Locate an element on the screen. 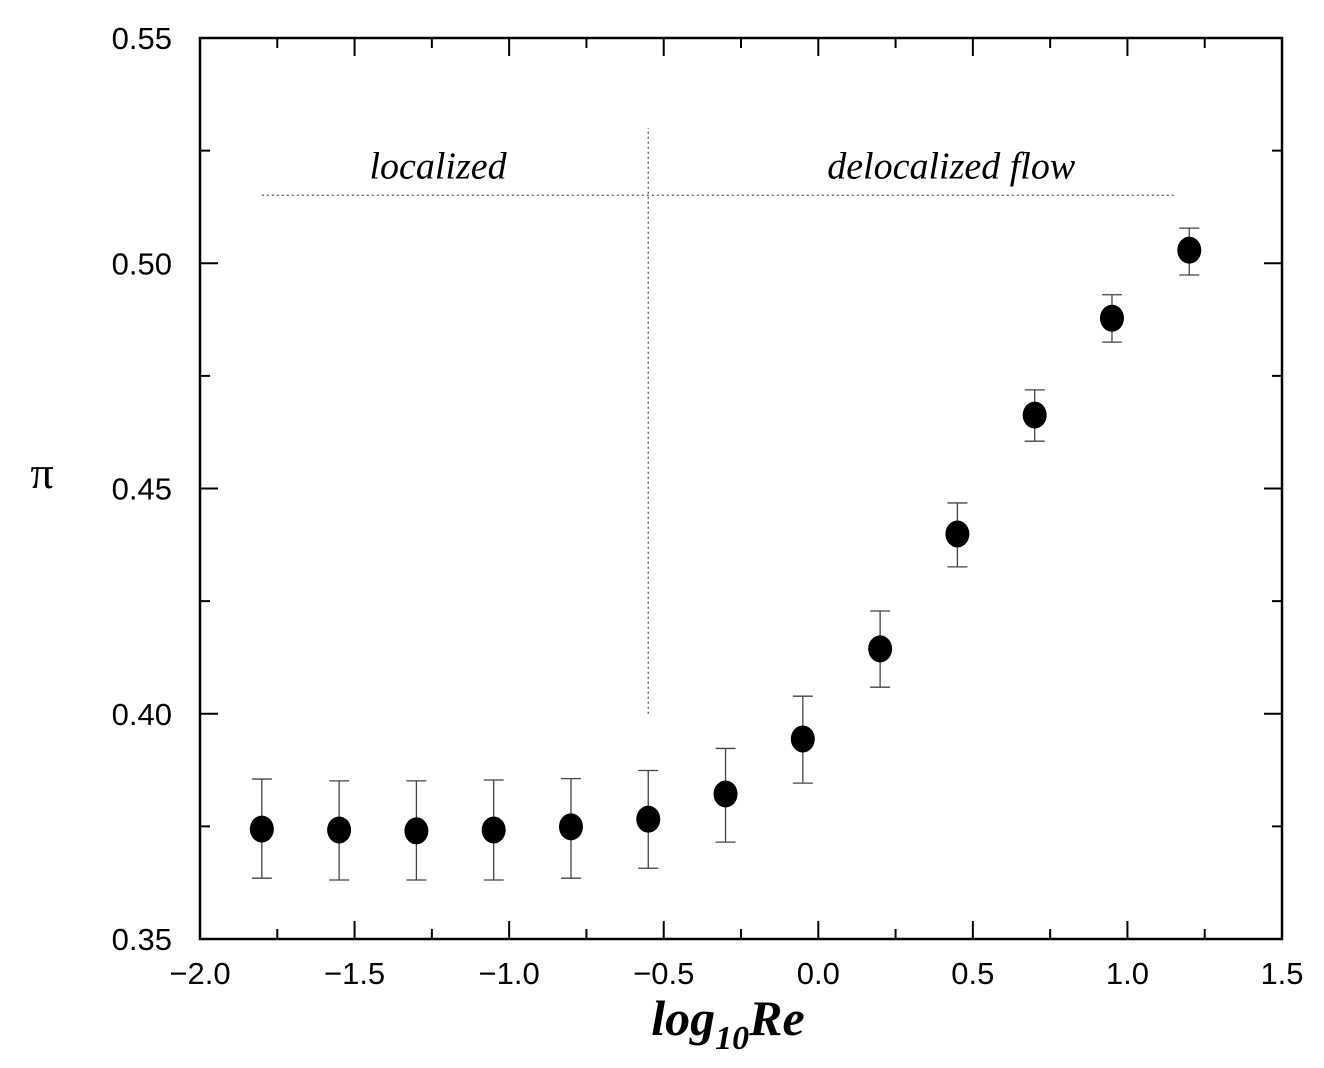  y-tick-labels: 0.35 0.40 0.45 0.50 0.55 is located at coordinates (142, 489).